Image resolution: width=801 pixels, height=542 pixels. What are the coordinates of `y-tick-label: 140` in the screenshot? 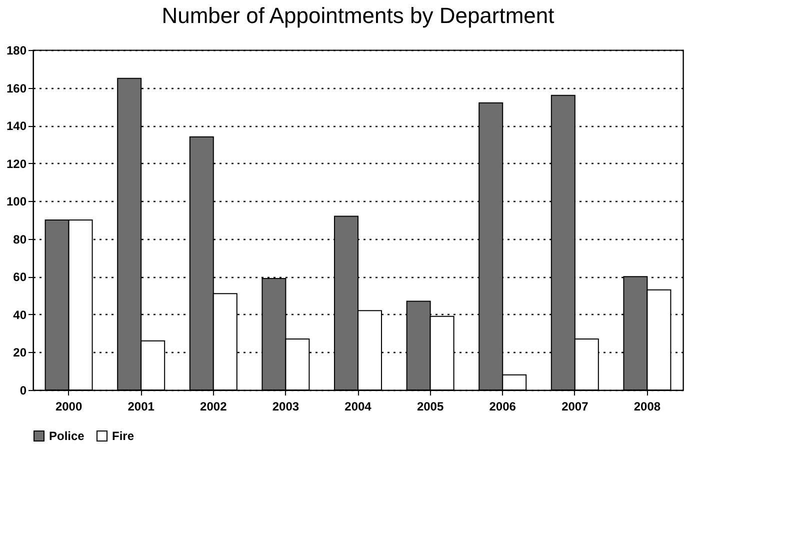 It's located at (16, 126).